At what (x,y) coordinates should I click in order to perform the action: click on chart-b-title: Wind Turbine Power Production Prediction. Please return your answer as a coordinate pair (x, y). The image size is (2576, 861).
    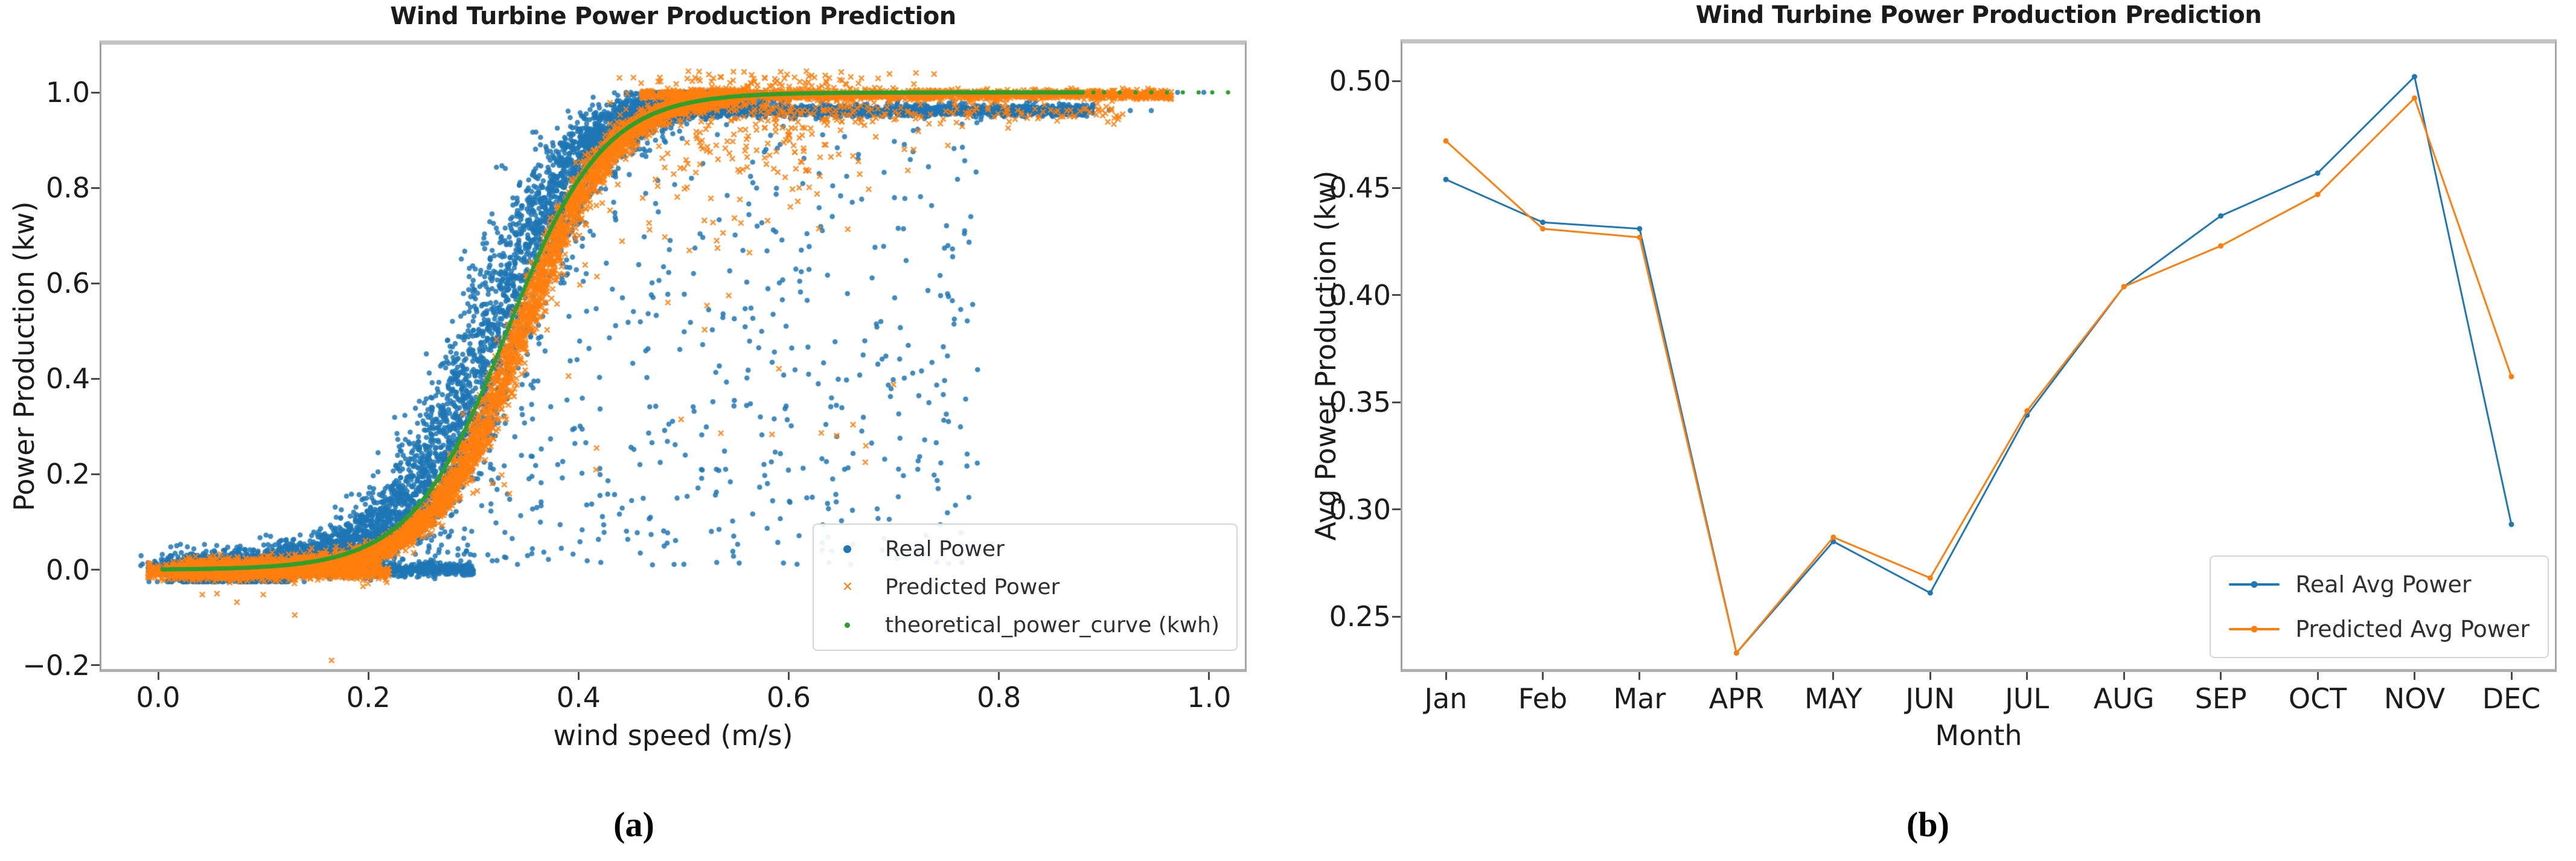
    Looking at the image, I should click on (1979, 15).